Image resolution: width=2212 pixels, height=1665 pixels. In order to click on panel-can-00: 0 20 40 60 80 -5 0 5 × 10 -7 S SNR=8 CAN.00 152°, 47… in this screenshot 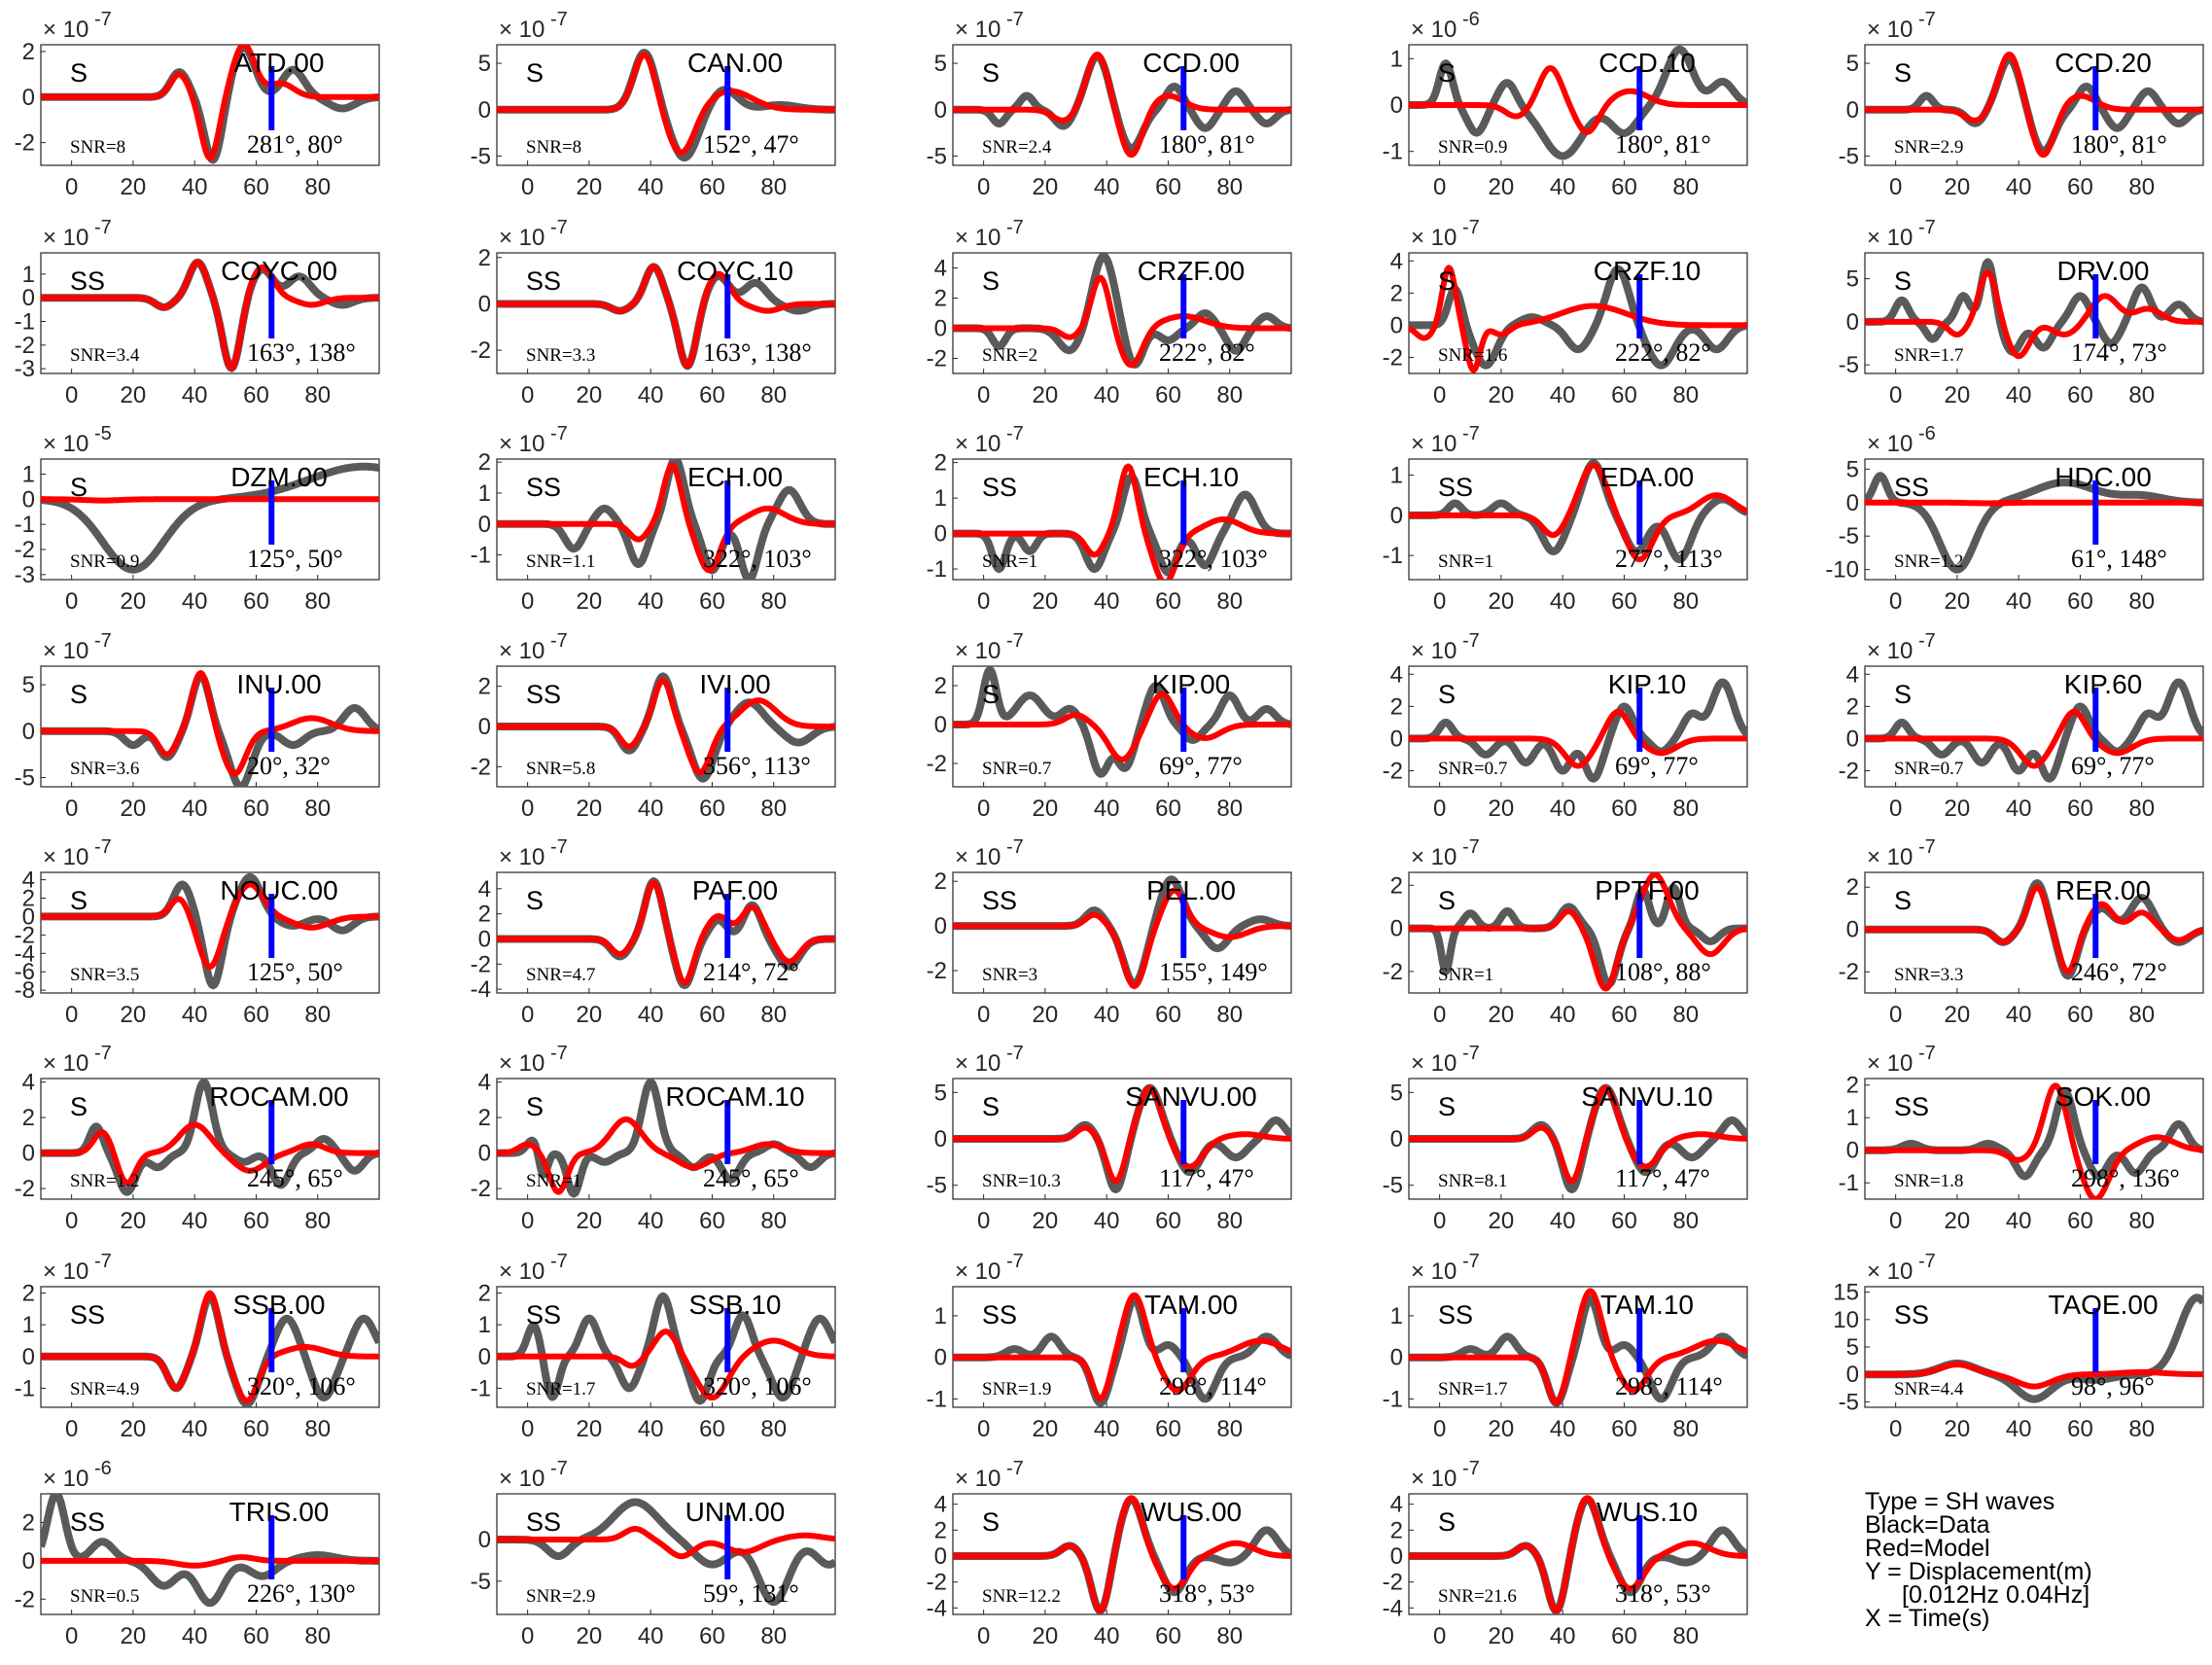, I will do `click(653, 104)`.